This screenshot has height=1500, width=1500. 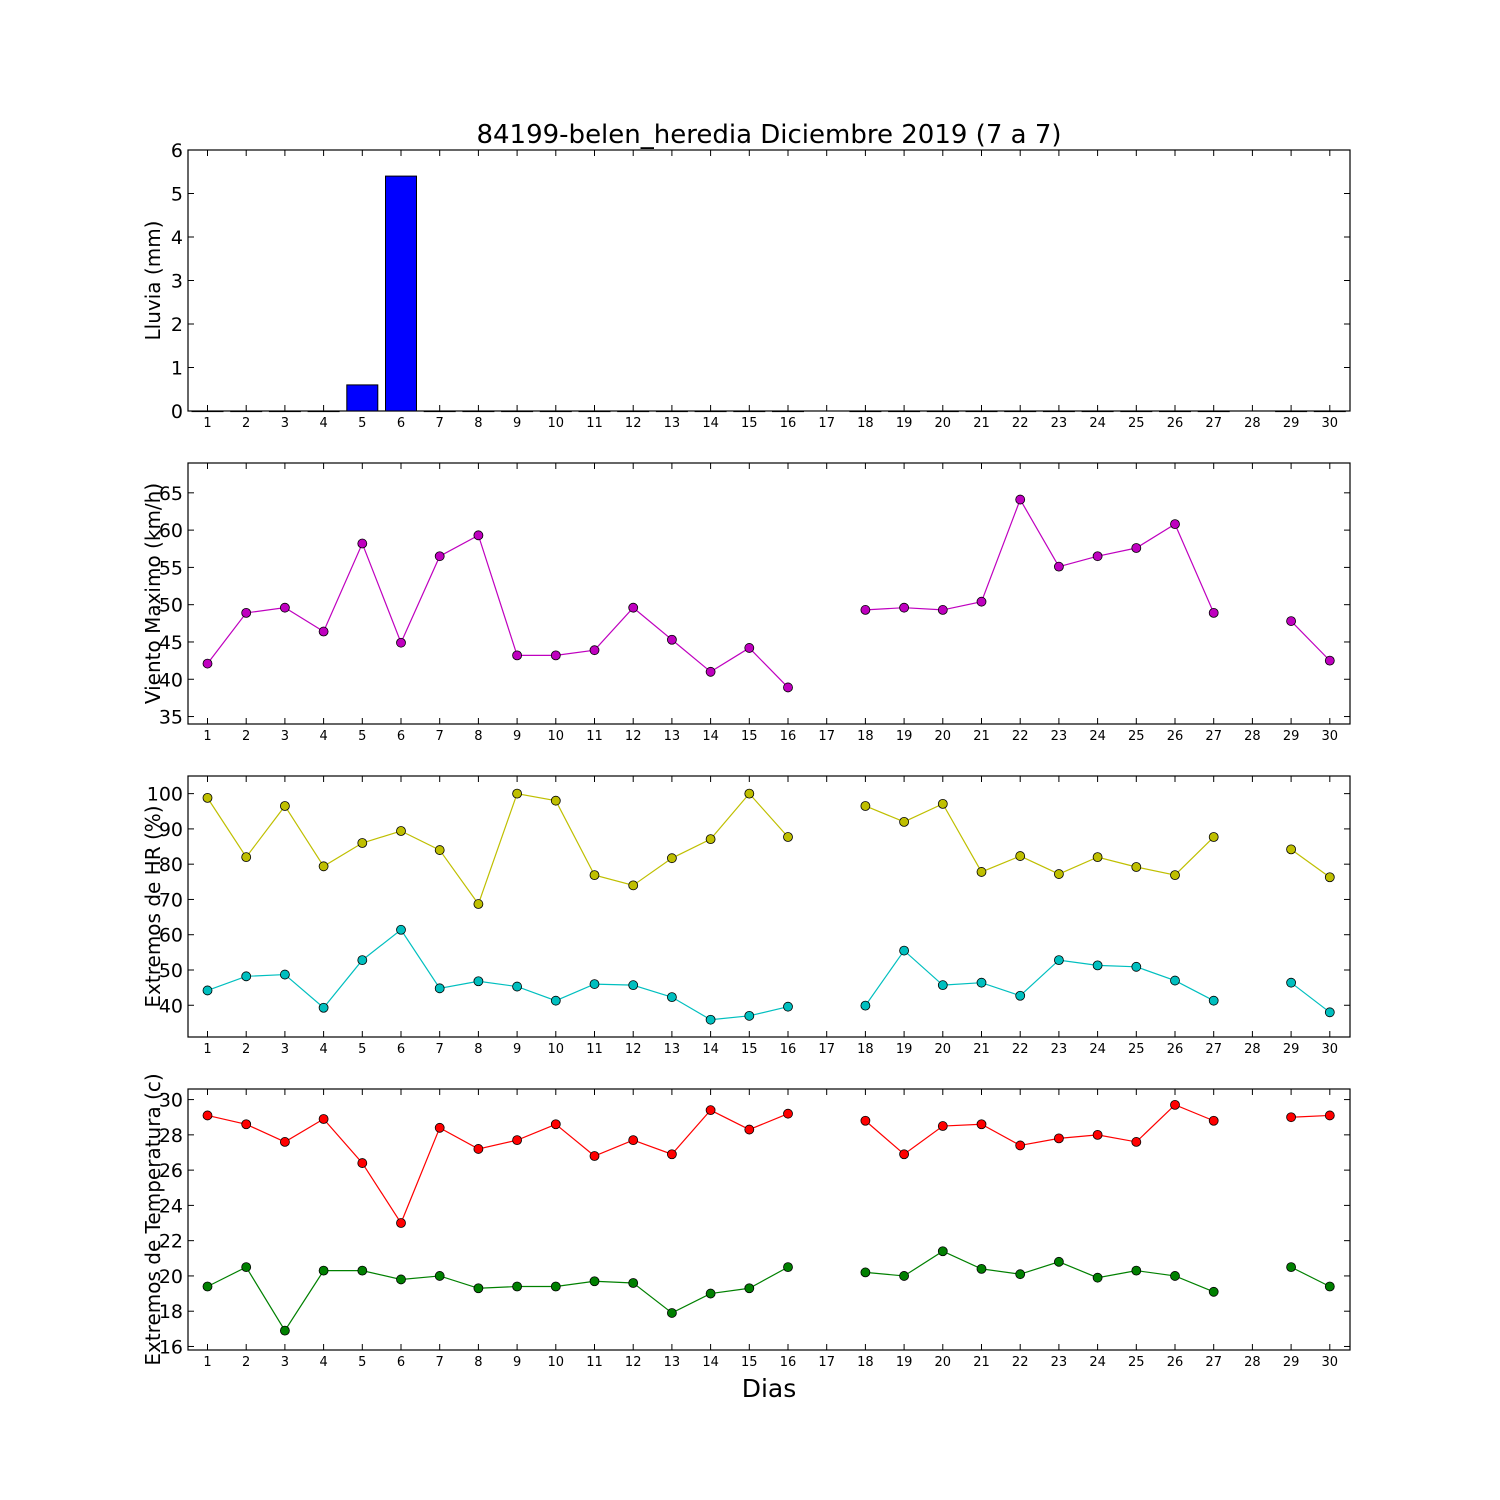 I want to click on x-tick-label: 26, so click(x=1175, y=1049).